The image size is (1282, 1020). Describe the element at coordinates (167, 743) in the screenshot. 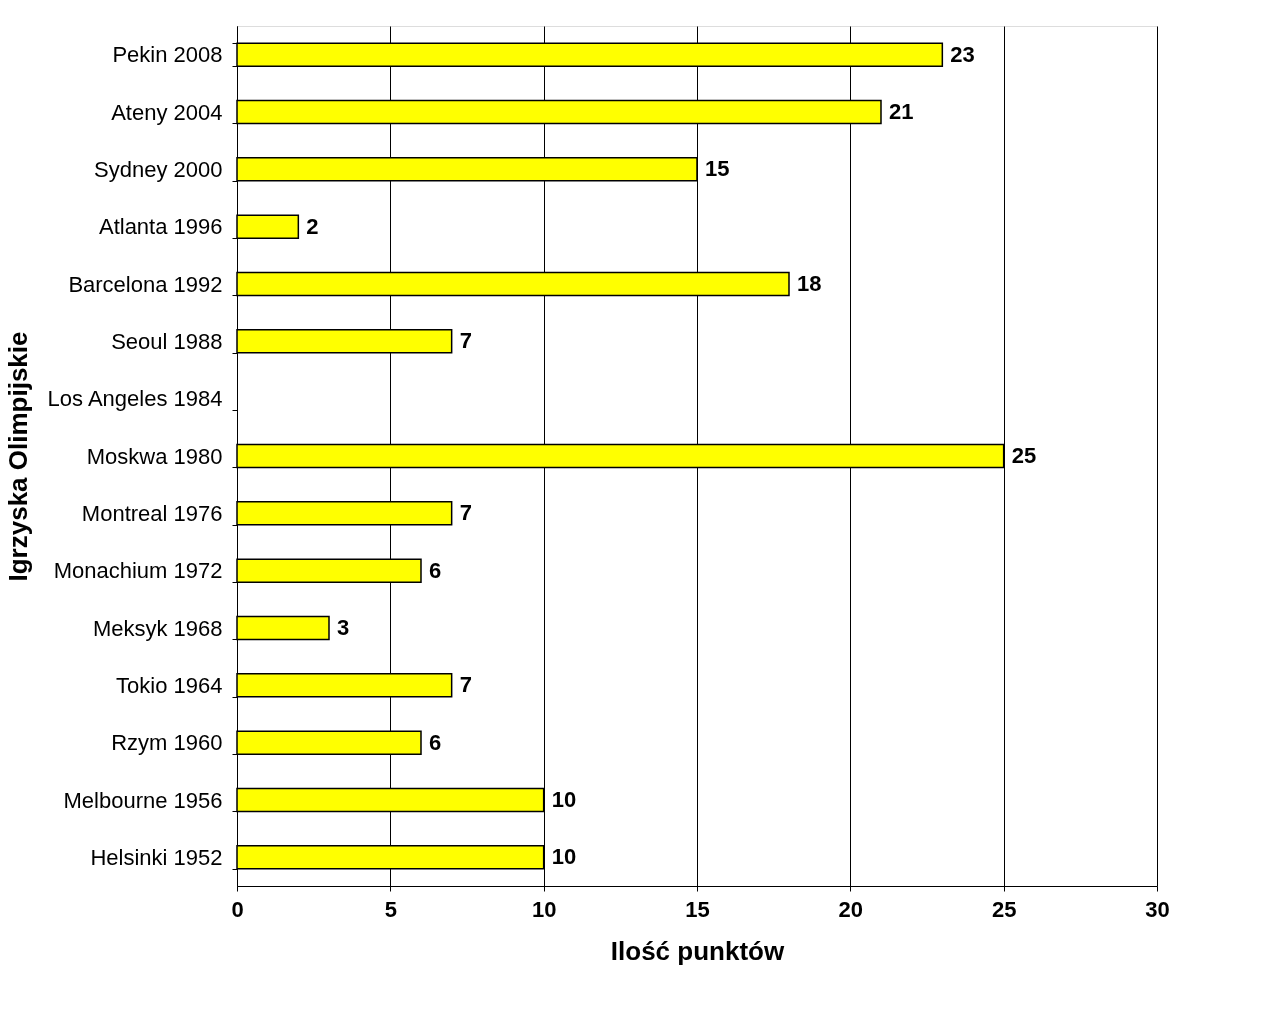

I see `y-tick-label: Rzym 1960` at that location.